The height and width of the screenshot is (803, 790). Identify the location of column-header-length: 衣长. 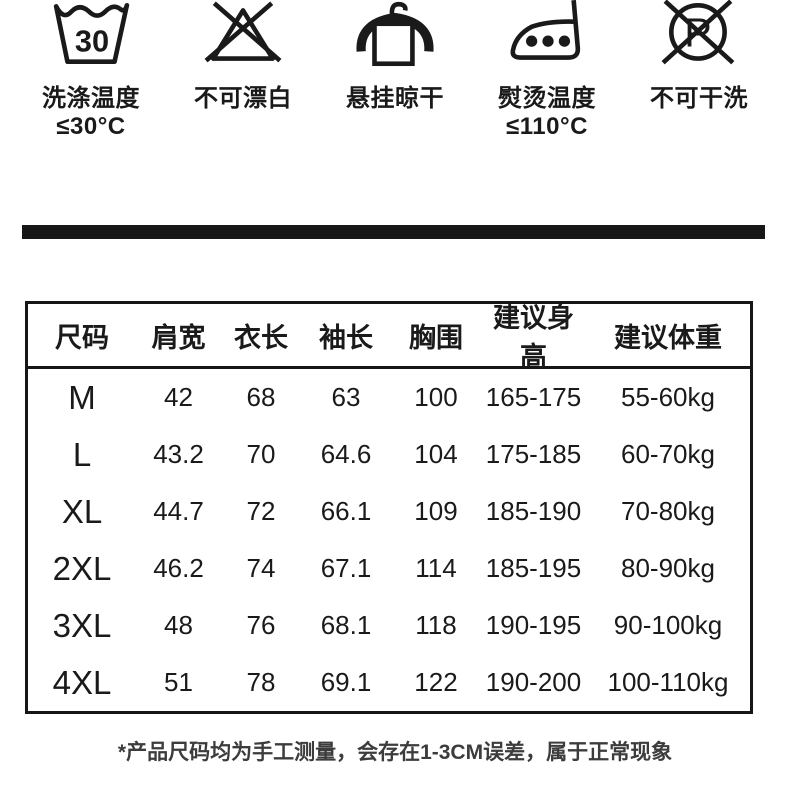
(261, 337).